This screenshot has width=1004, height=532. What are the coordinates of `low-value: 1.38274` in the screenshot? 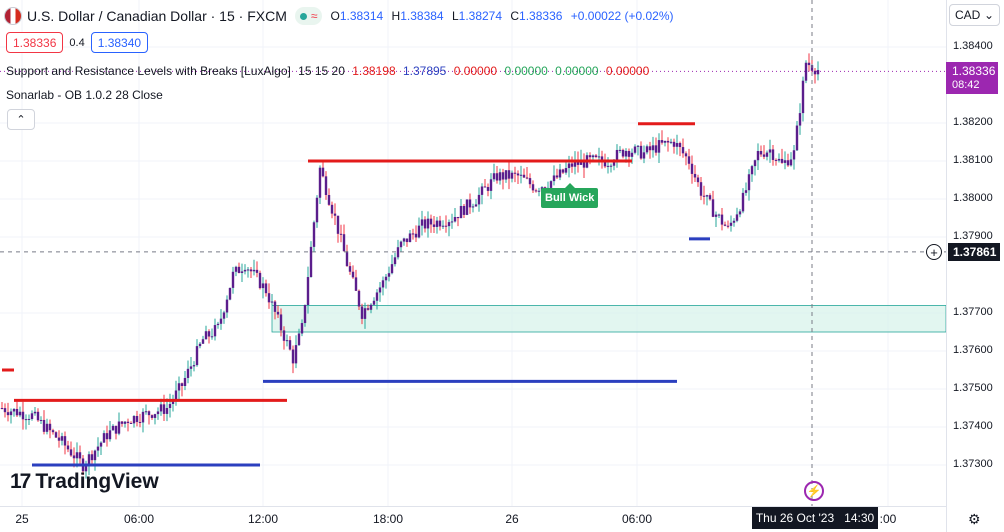 It's located at (480, 16).